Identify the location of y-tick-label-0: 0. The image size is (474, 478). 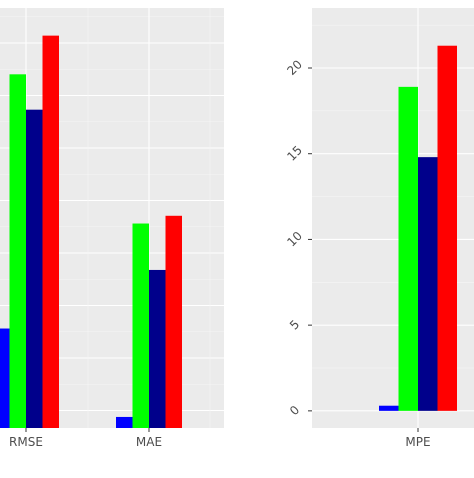
(294, 410).